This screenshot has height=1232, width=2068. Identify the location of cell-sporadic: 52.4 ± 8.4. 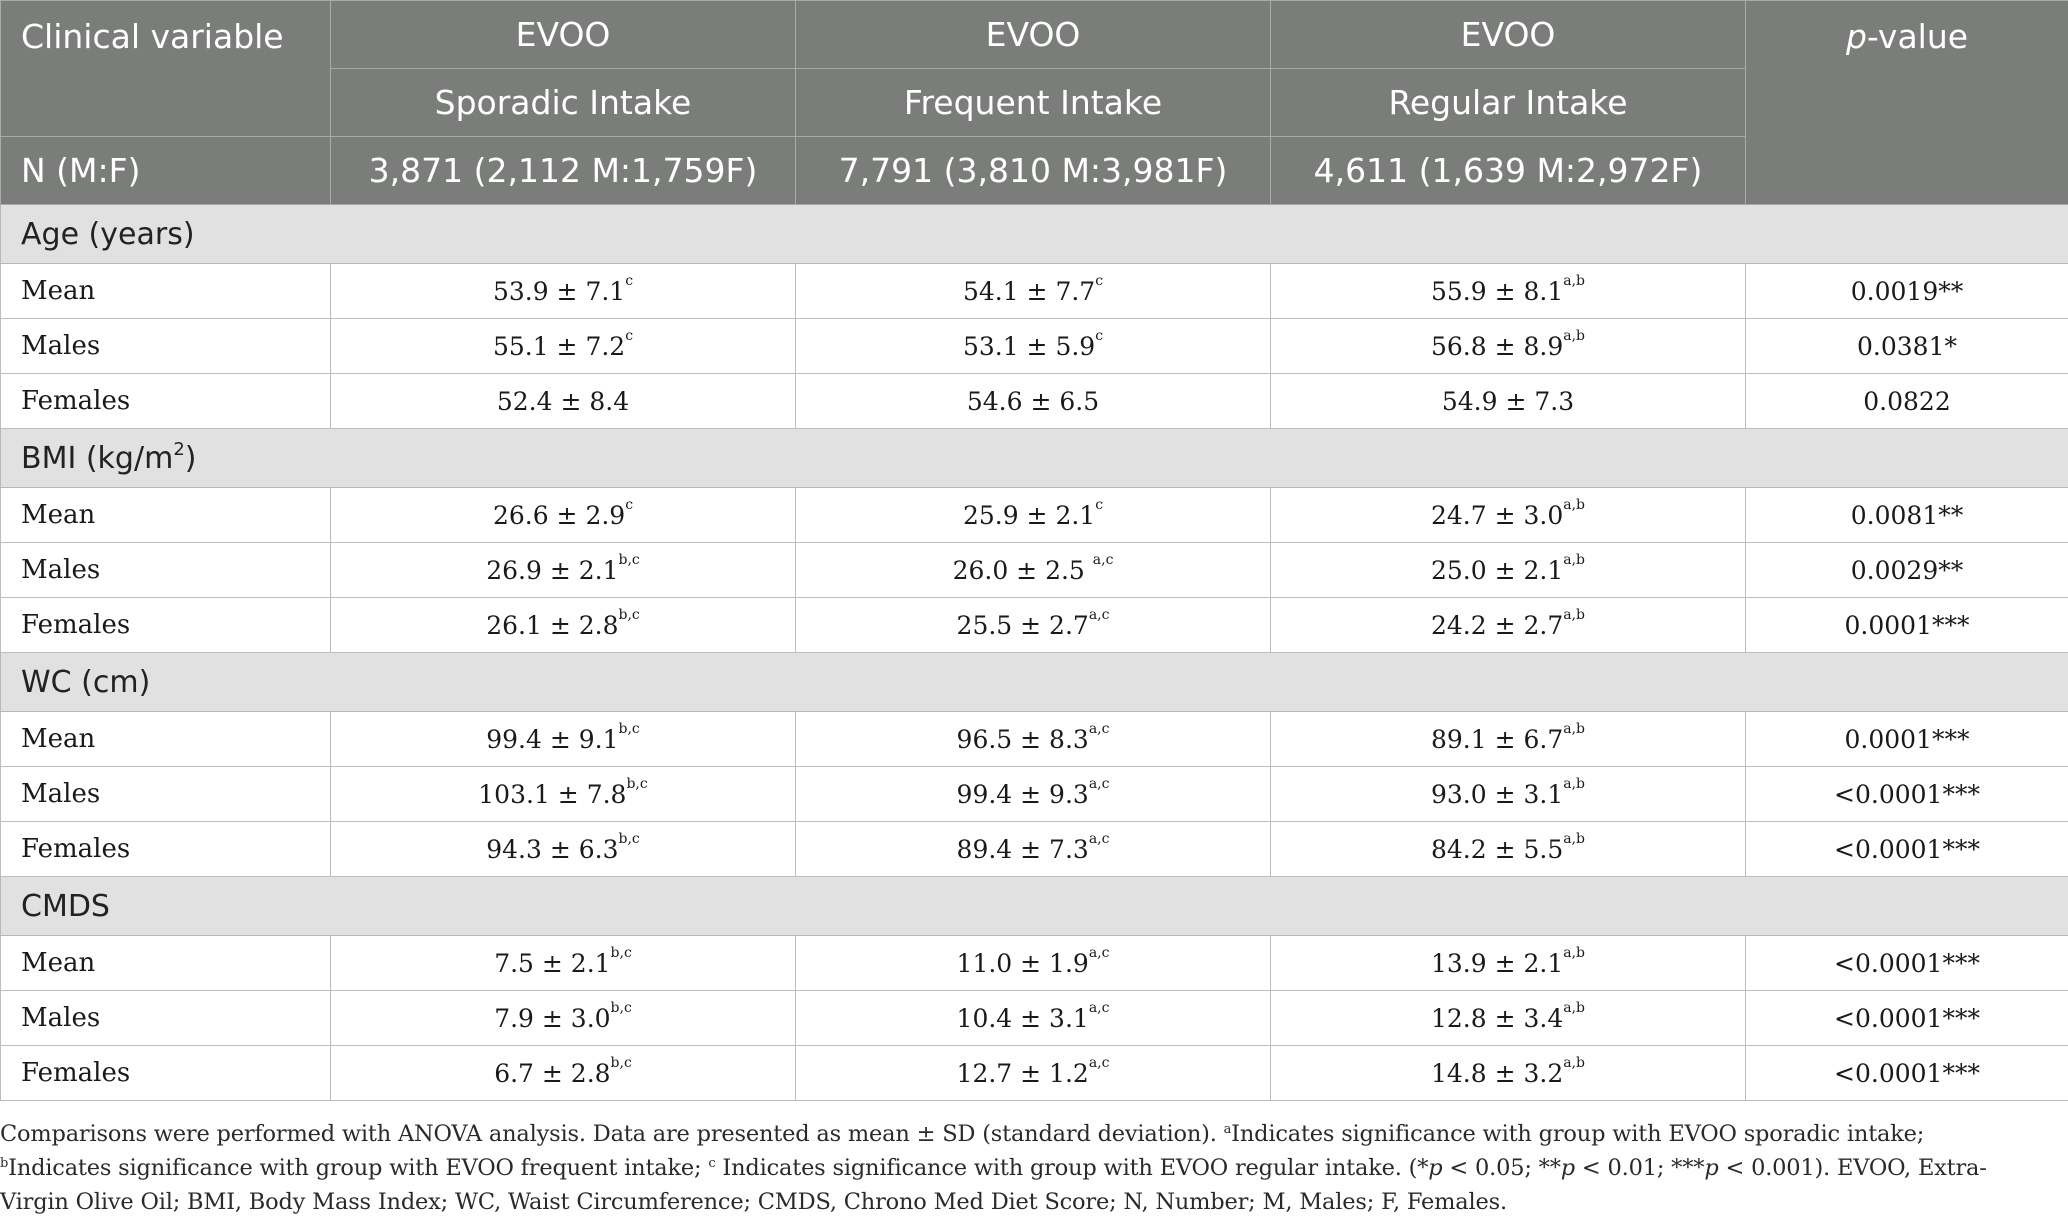
(563, 401).